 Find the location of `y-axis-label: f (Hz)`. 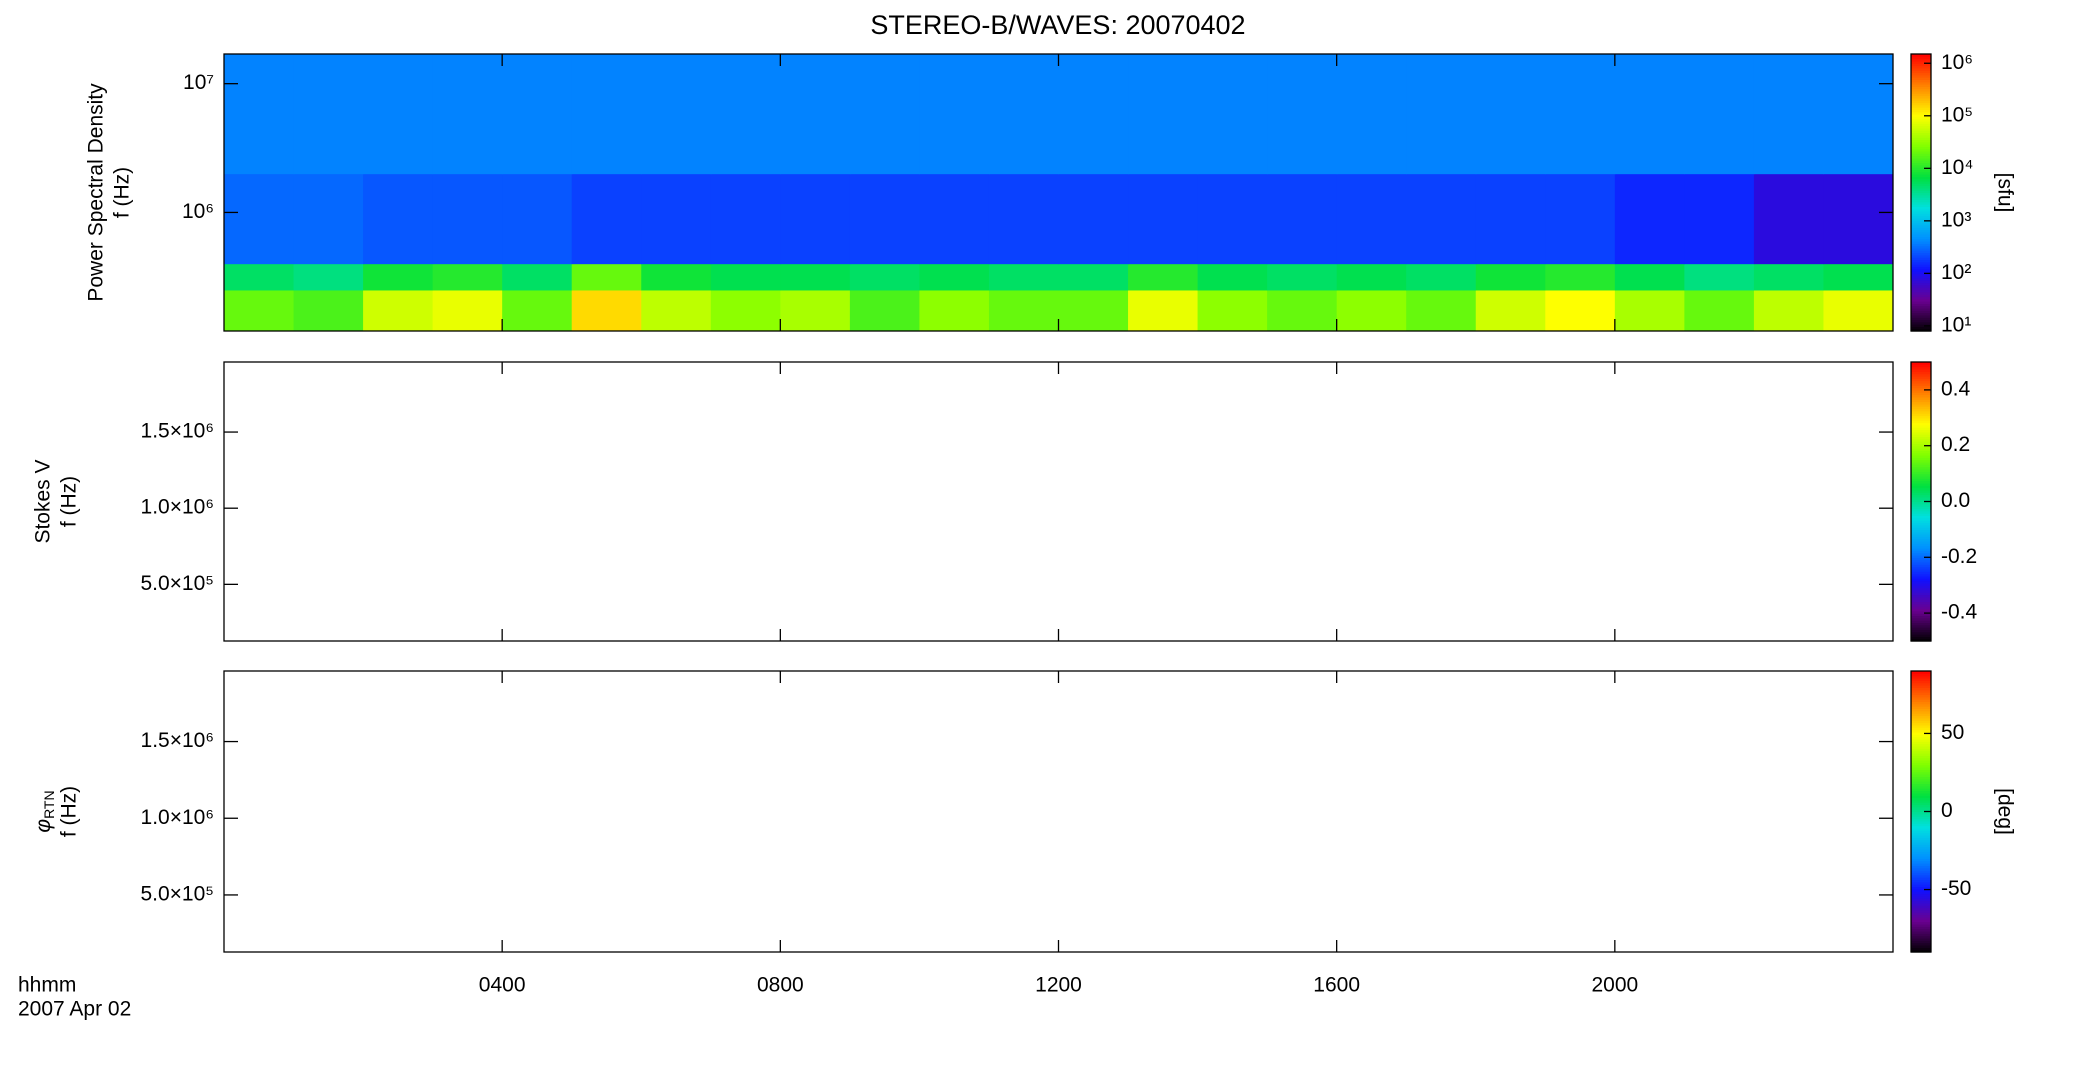

y-axis-label: f (Hz) is located at coordinates (69, 811).